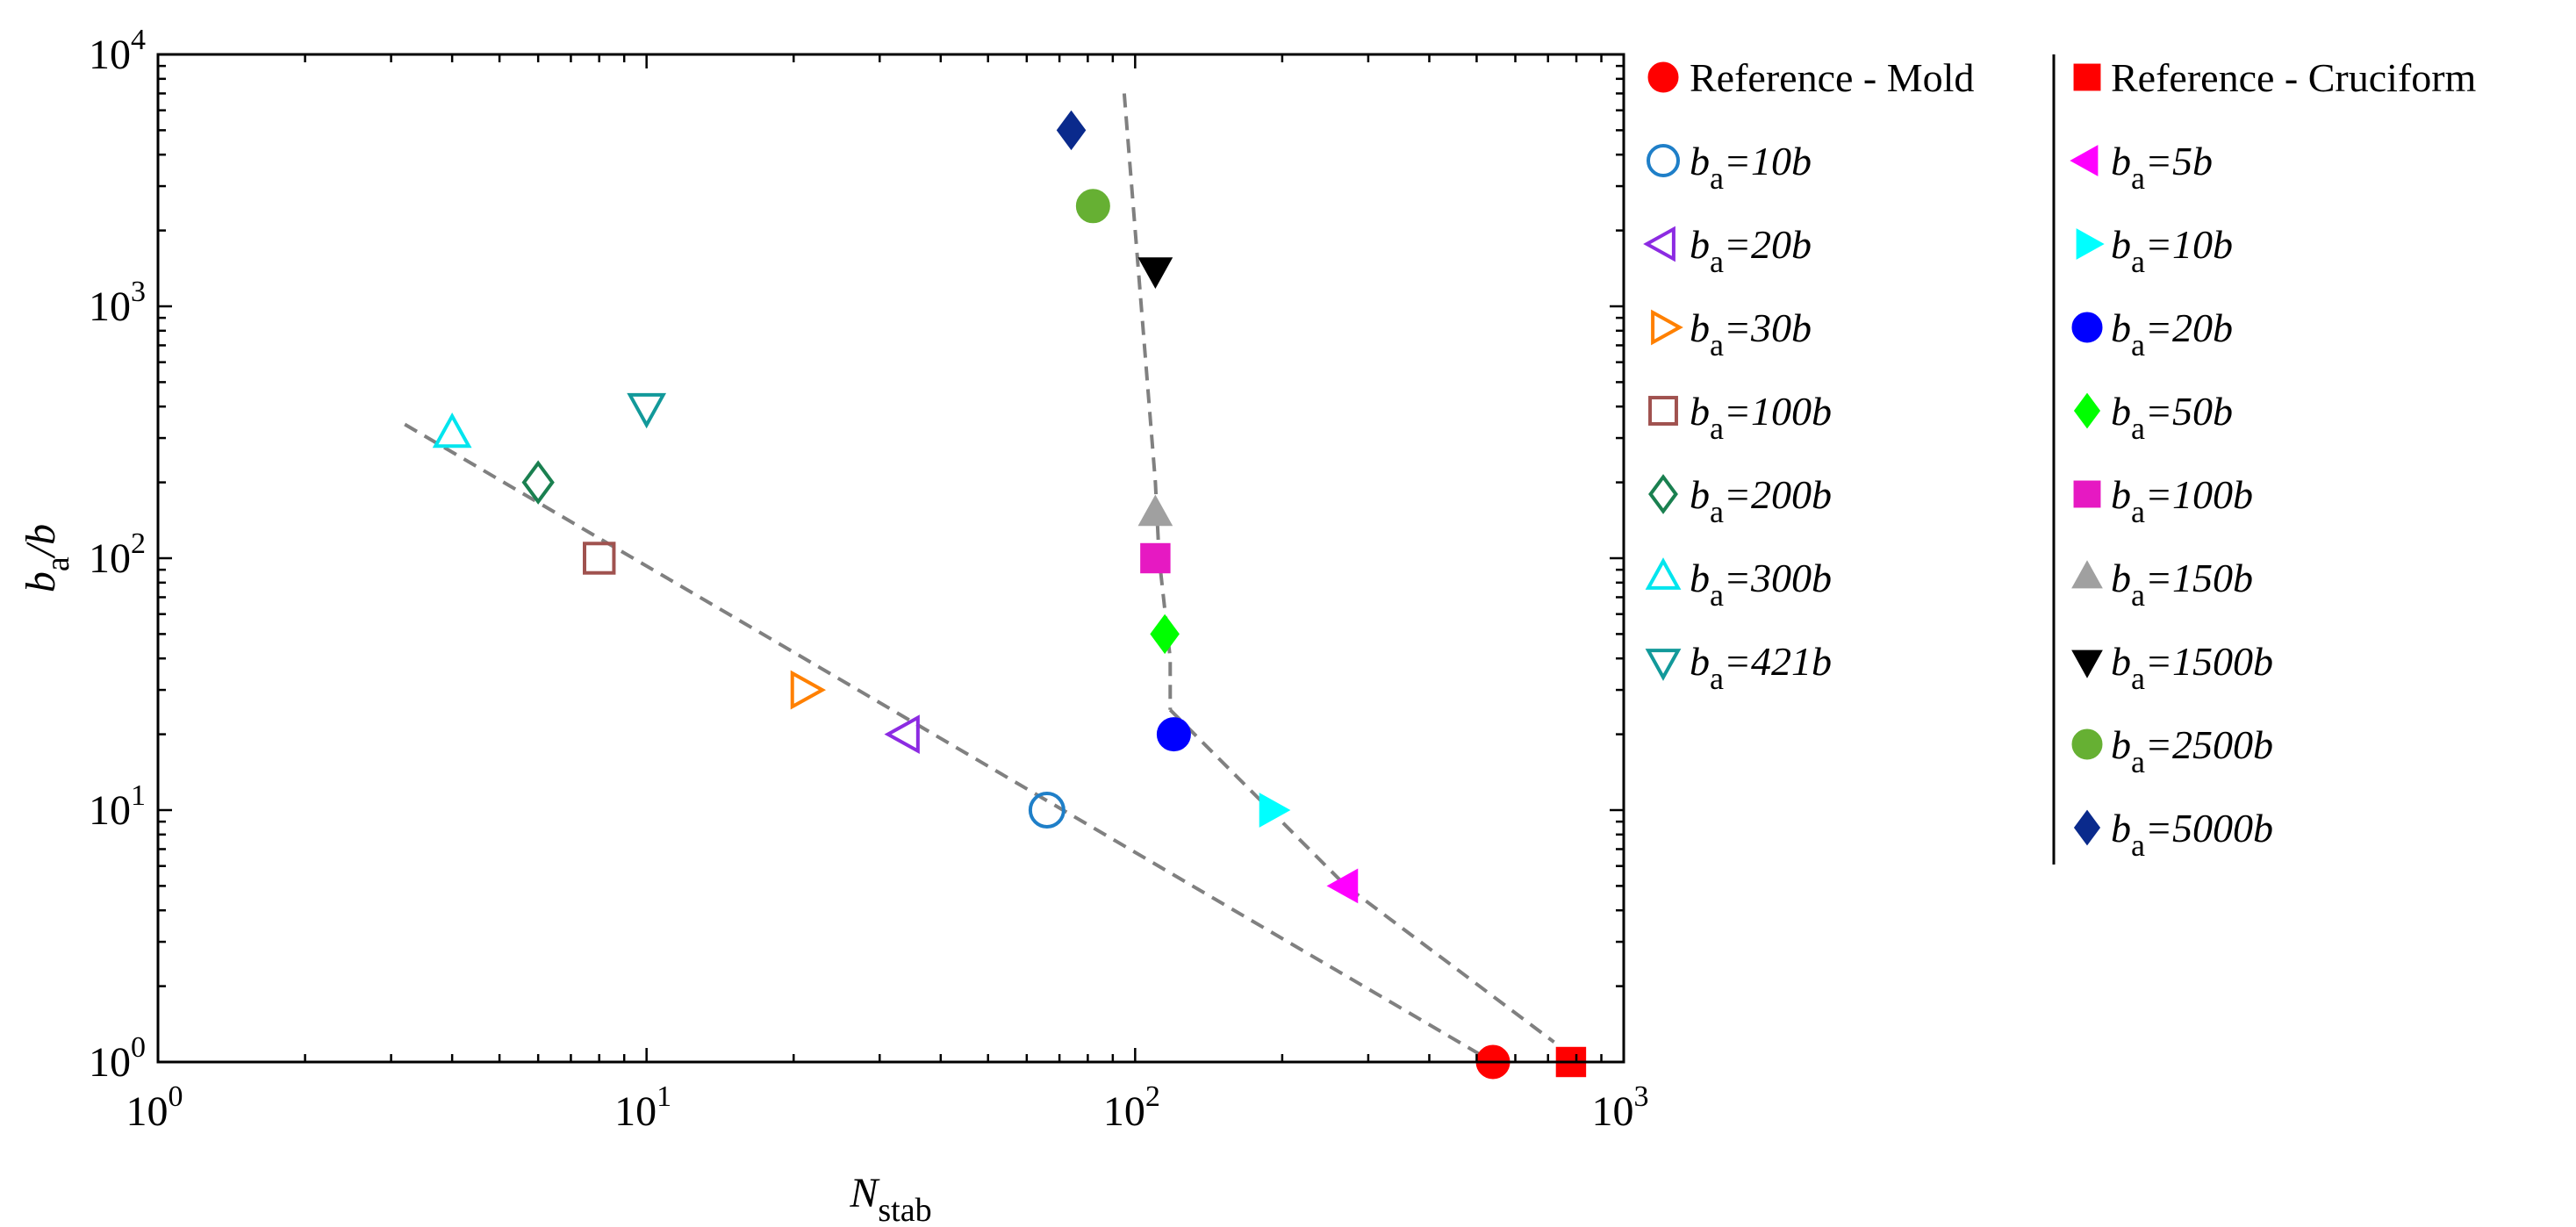 This screenshot has height=1227, width=2576. I want to click on x-axis-label-sub: stab, so click(904, 1209).